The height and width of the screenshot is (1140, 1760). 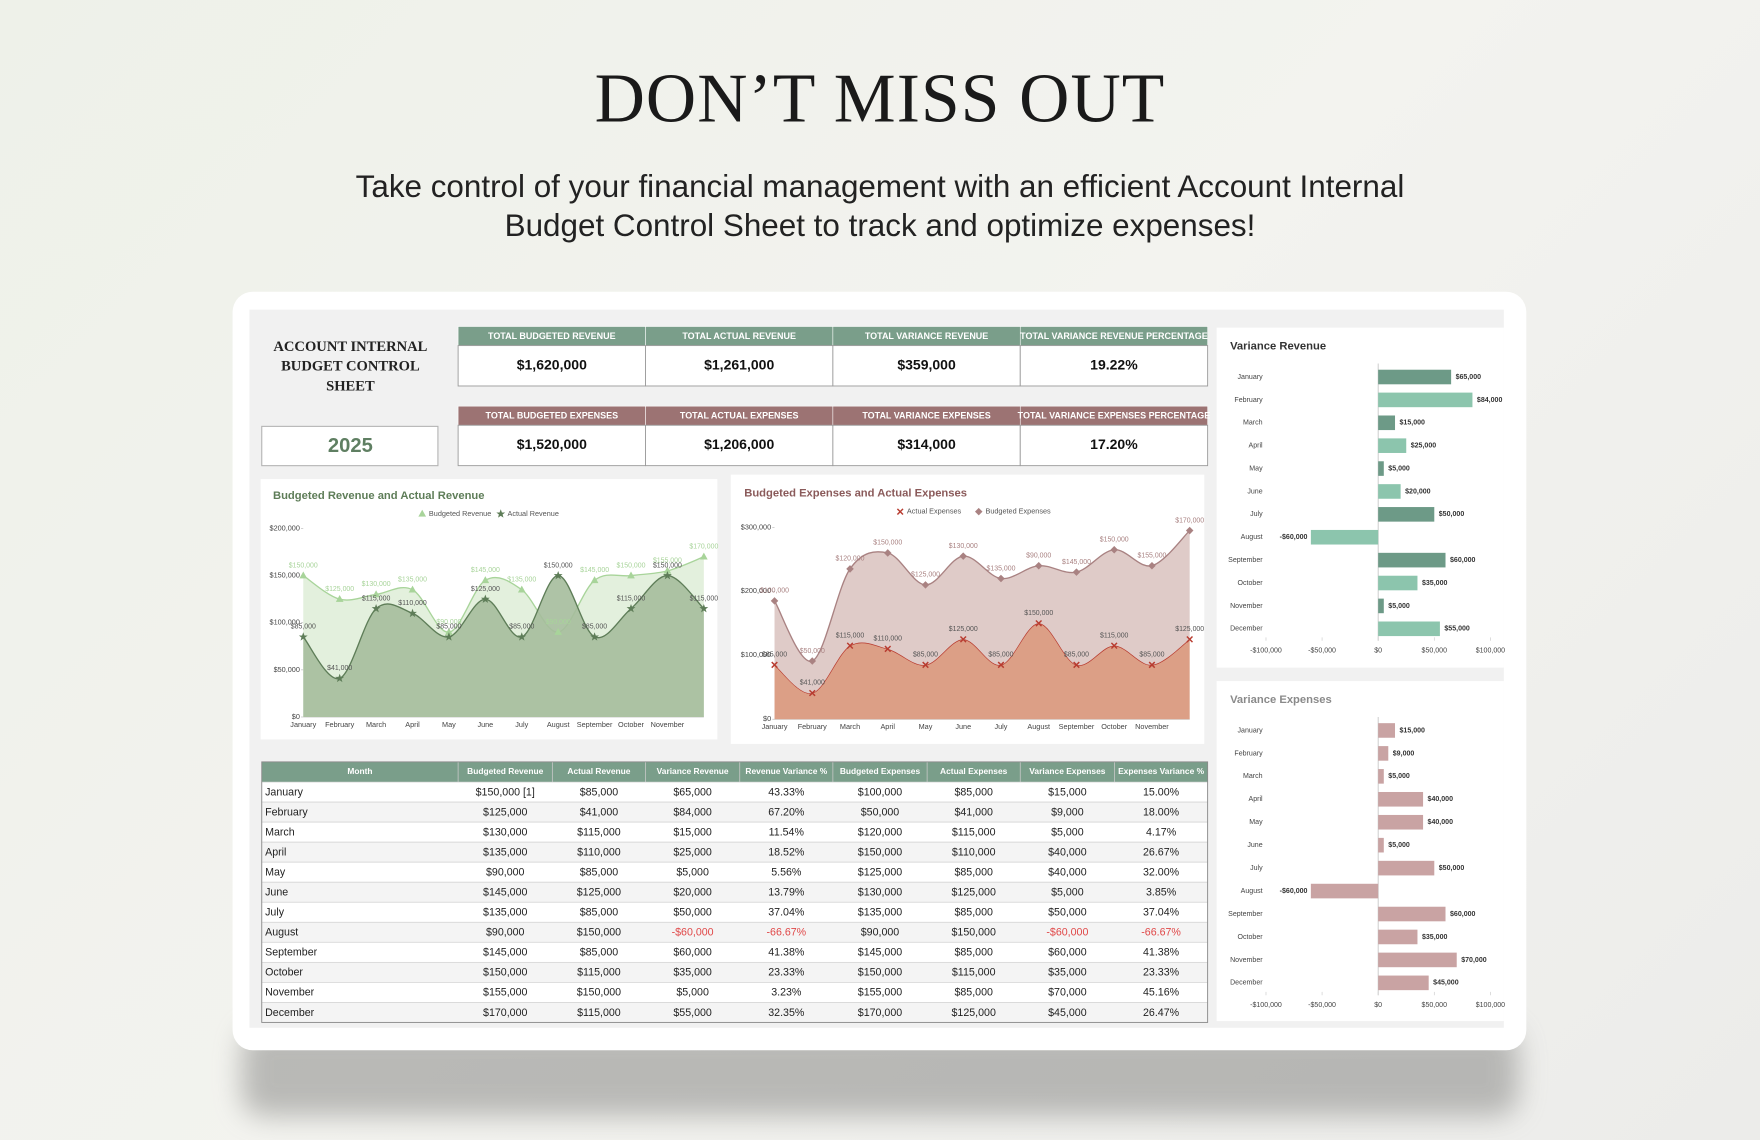 I want to click on table-cell: $84,000, so click(x=692, y=812).